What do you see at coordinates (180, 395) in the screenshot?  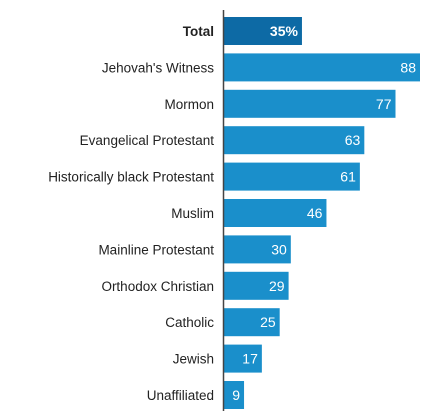 I see `category-label-unaffiliated: Unaffiliated` at bounding box center [180, 395].